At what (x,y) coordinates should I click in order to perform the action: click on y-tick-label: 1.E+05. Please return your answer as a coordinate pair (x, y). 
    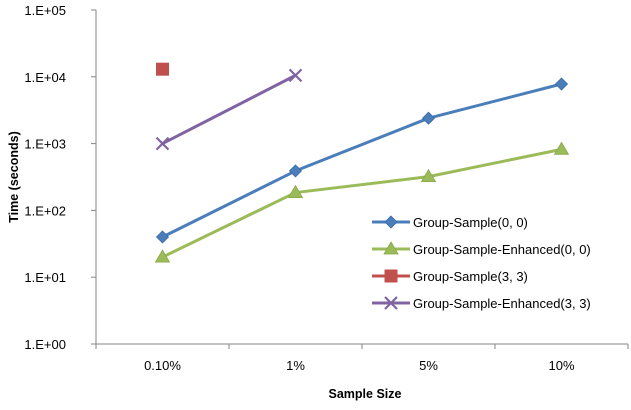
    Looking at the image, I should click on (45, 10).